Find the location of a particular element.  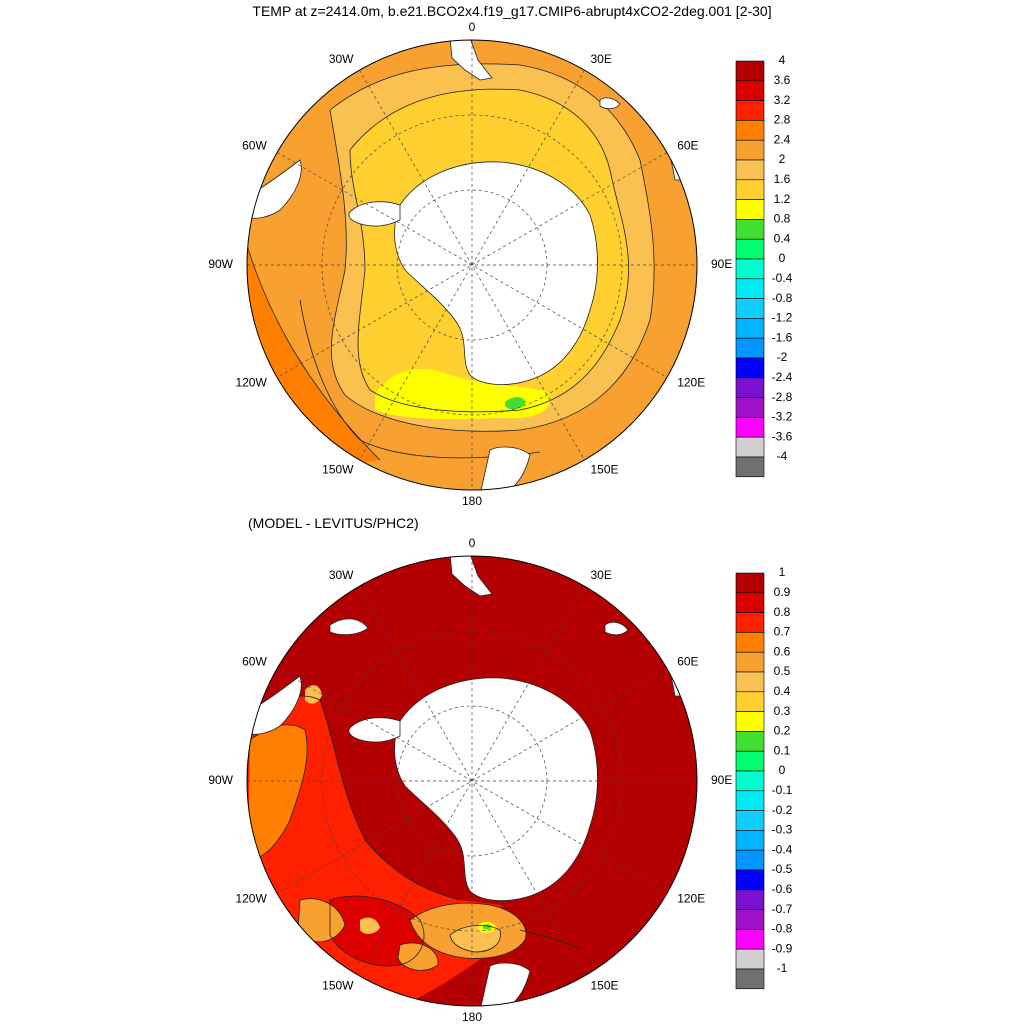

longitude-label: 60E is located at coordinates (687, 146).